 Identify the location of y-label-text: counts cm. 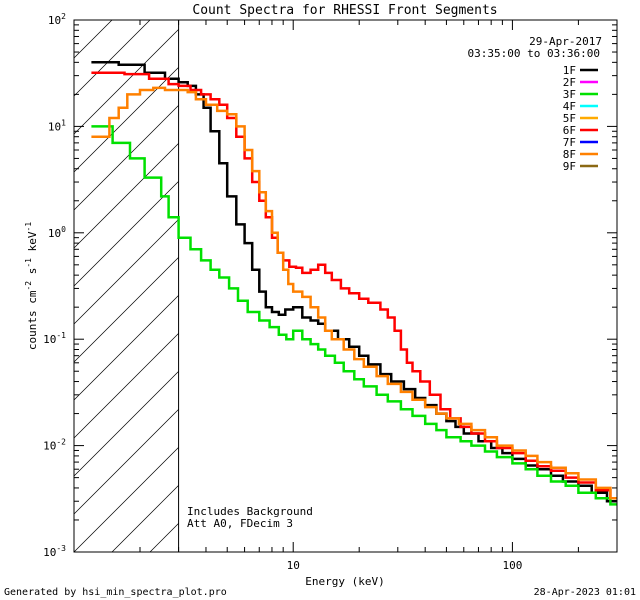
(32, 320).